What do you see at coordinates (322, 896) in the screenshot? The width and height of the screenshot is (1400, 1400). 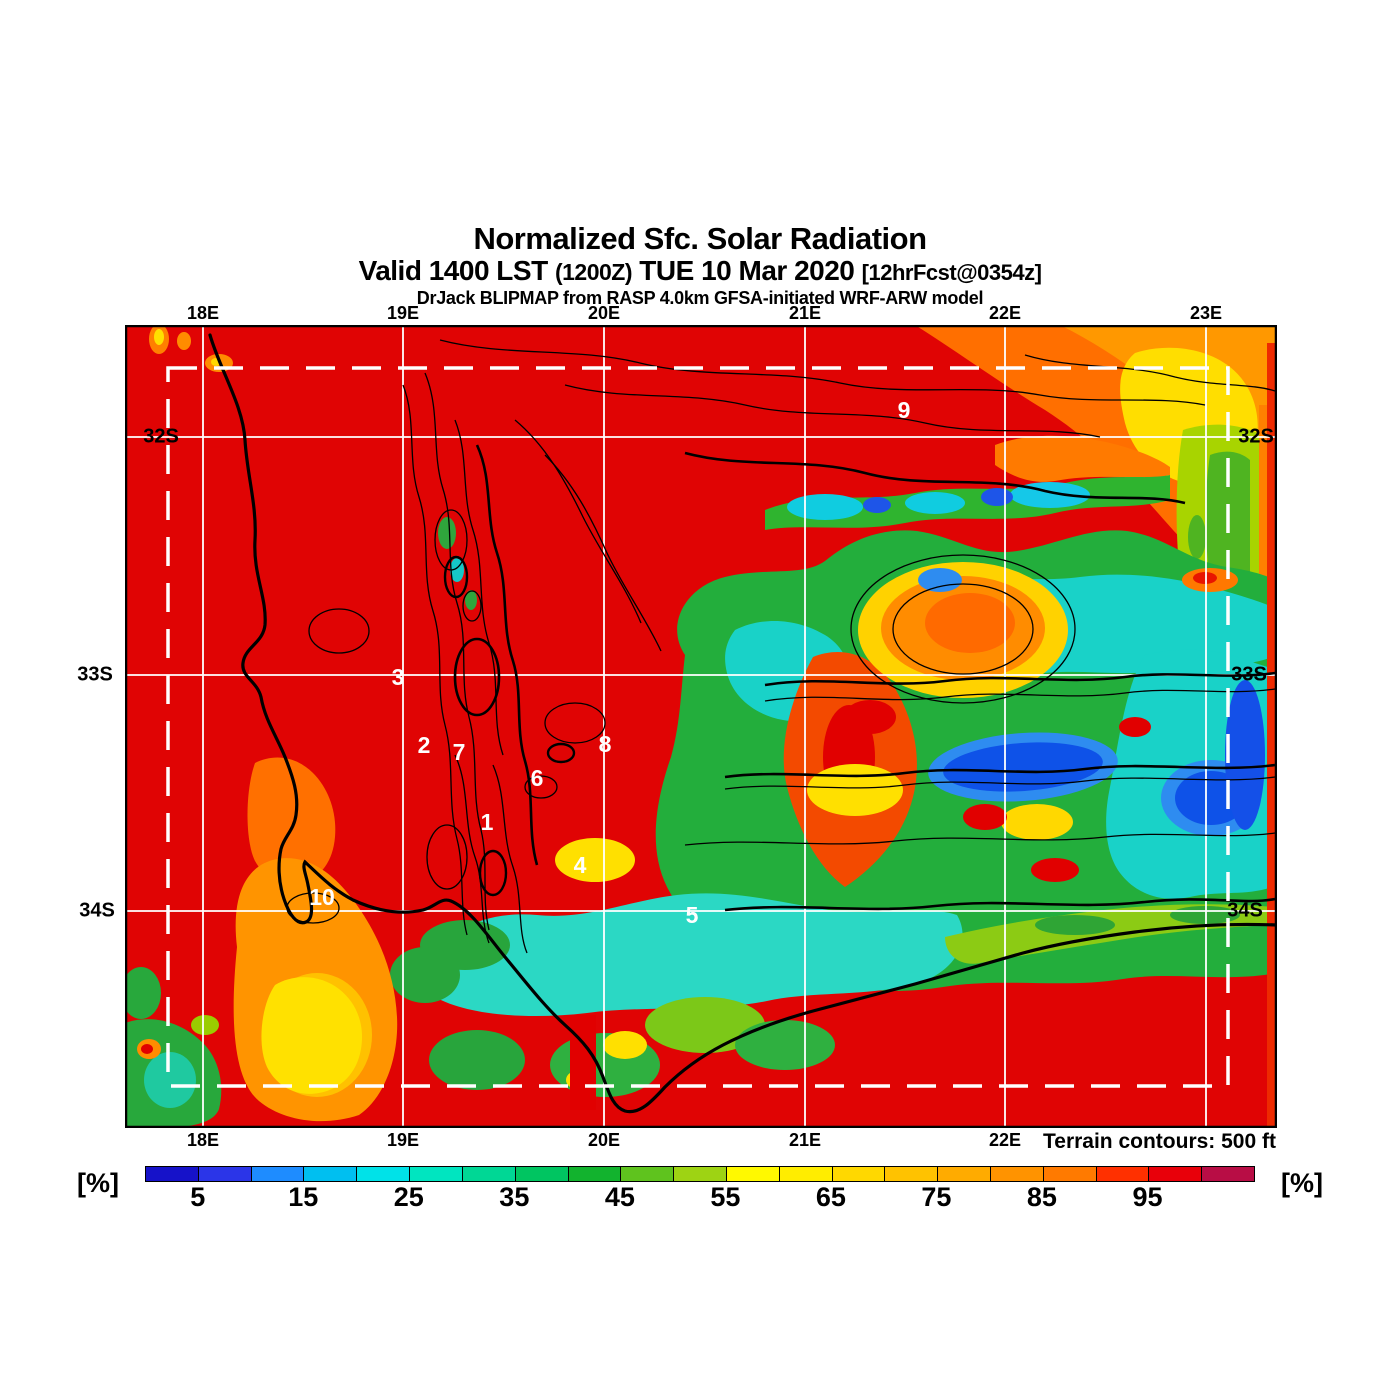 I see `site-number-10: 10` at bounding box center [322, 896].